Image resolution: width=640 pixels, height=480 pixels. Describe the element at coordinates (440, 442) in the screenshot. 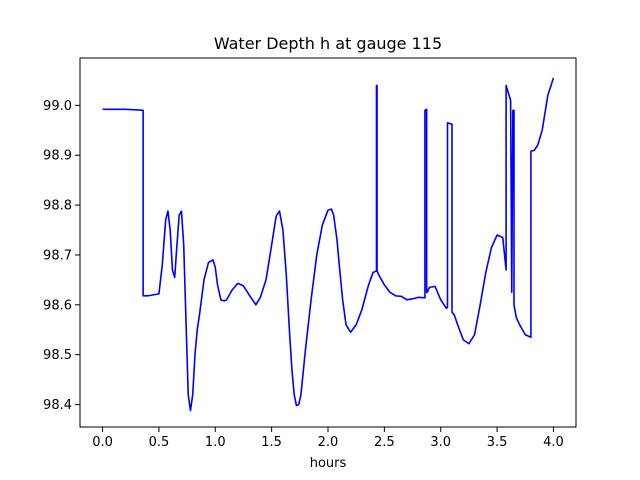

I see `x-tick-label: 3.0` at that location.